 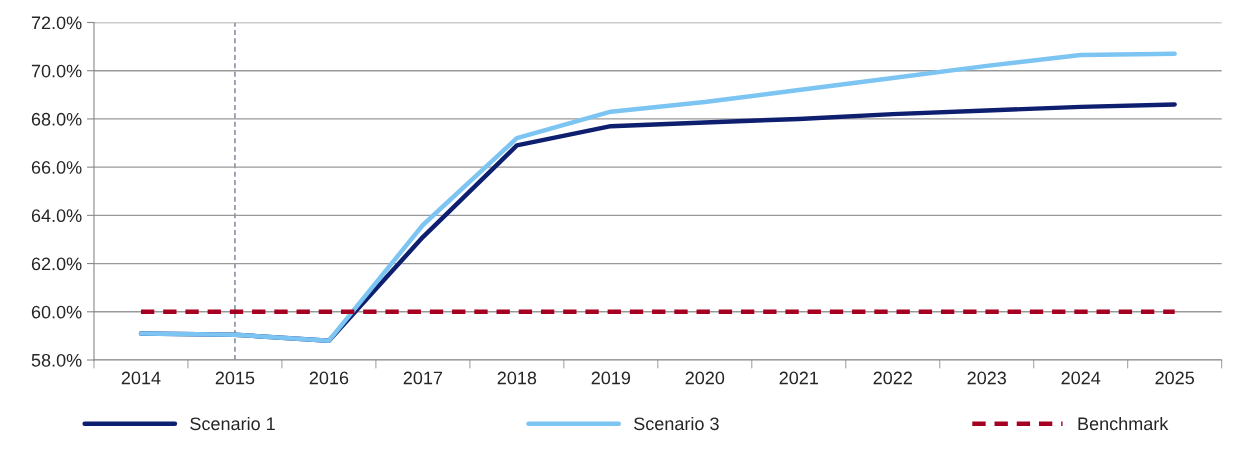 What do you see at coordinates (141, 378) in the screenshot?
I see `x-tick-label: 2014` at bounding box center [141, 378].